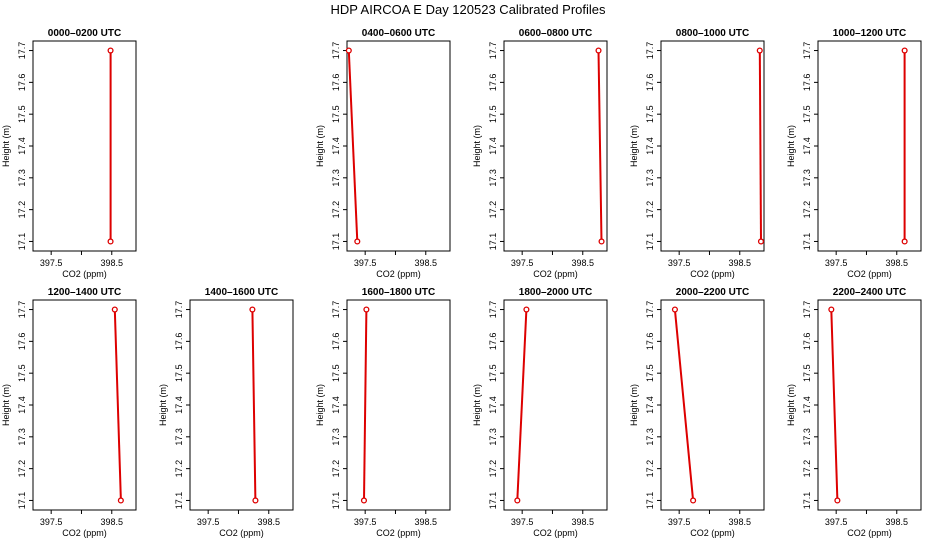  What do you see at coordinates (712, 33) in the screenshot?
I see `panel-title: 0800–1000 UTC` at bounding box center [712, 33].